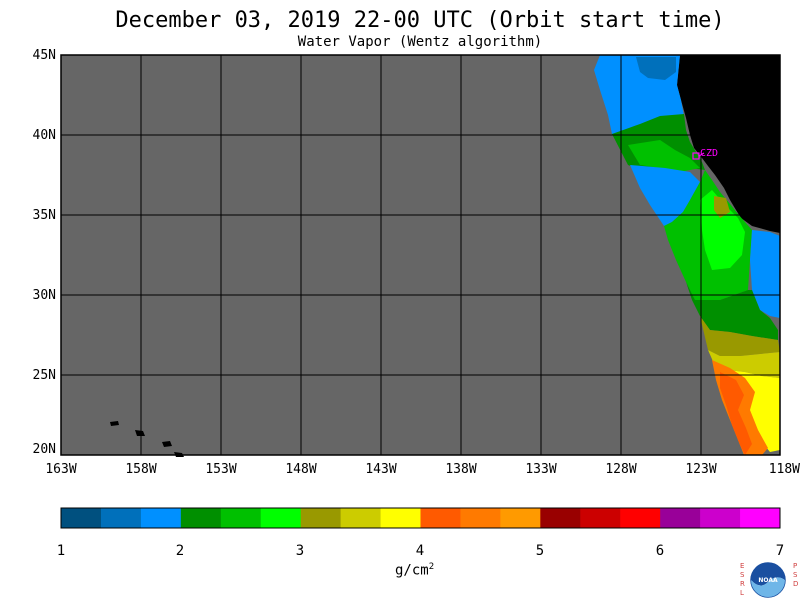  Describe the element at coordinates (61, 469) in the screenshot. I see `lon-label-163w: 163W` at that location.